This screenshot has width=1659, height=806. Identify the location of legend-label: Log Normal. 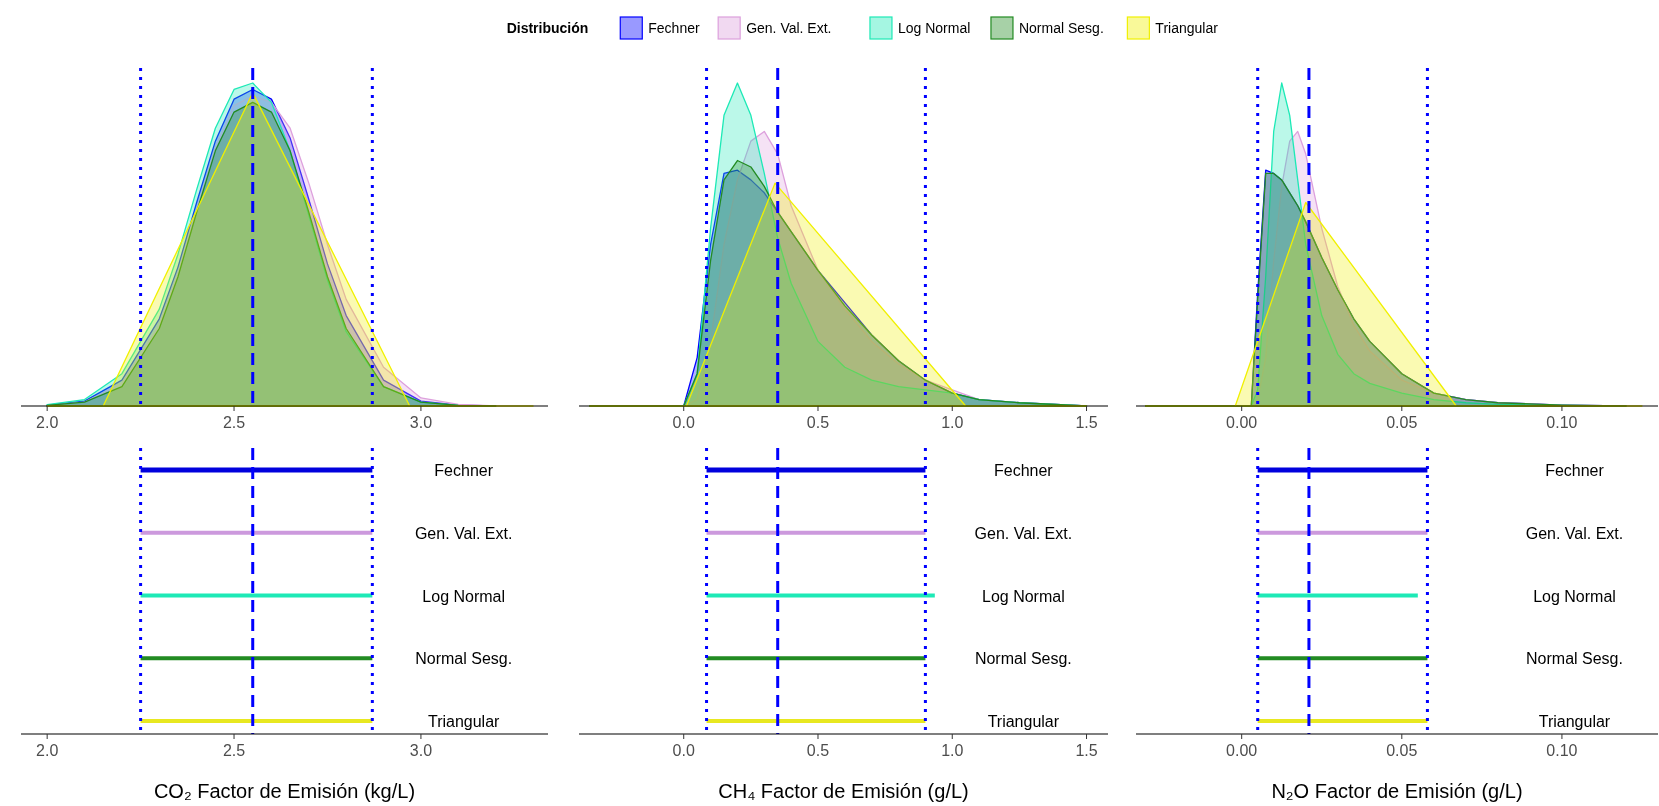
(934, 28).